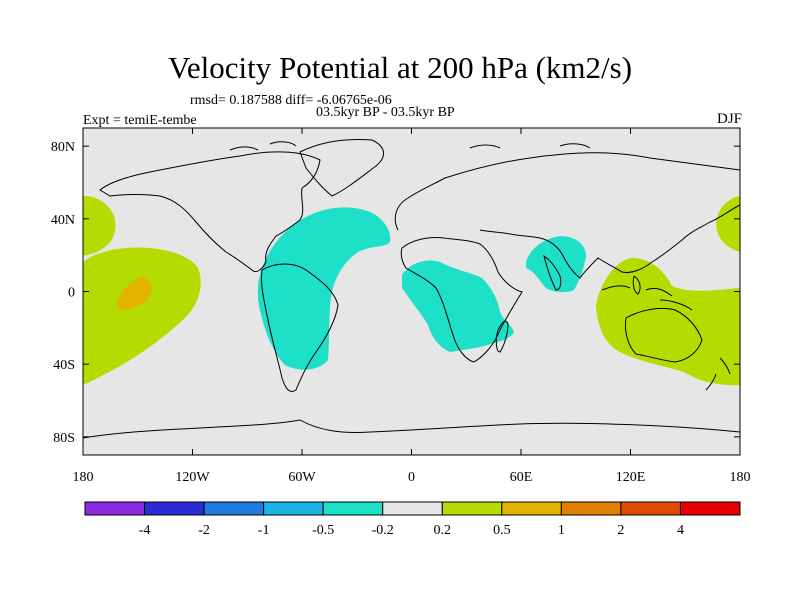 The height and width of the screenshot is (600, 800). Describe the element at coordinates (63, 147) in the screenshot. I see `lat-tick-label: 80N` at that location.